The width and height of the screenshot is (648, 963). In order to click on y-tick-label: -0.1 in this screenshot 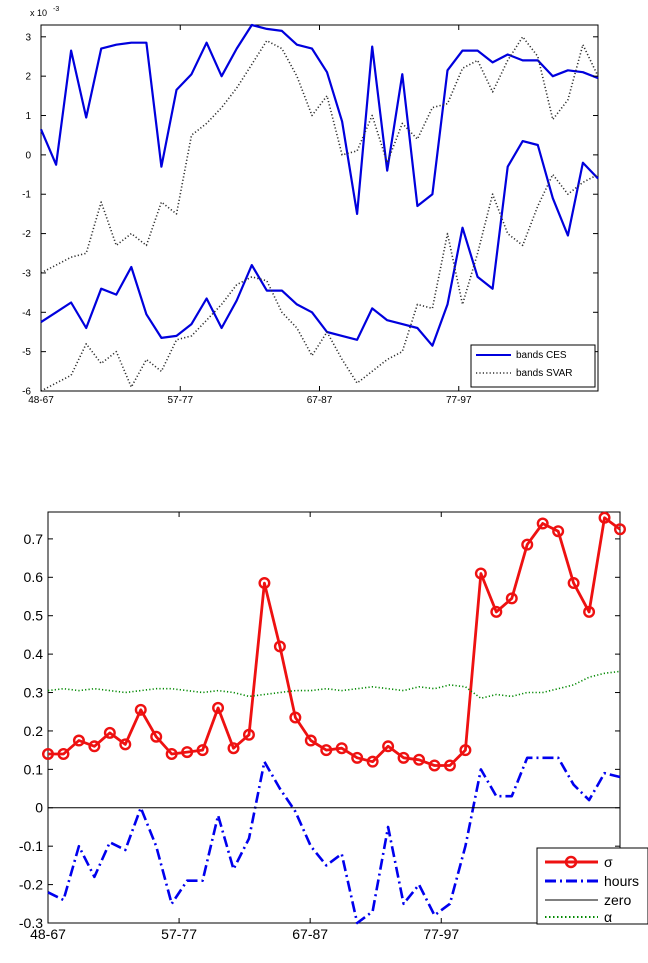, I will do `click(31, 846)`.